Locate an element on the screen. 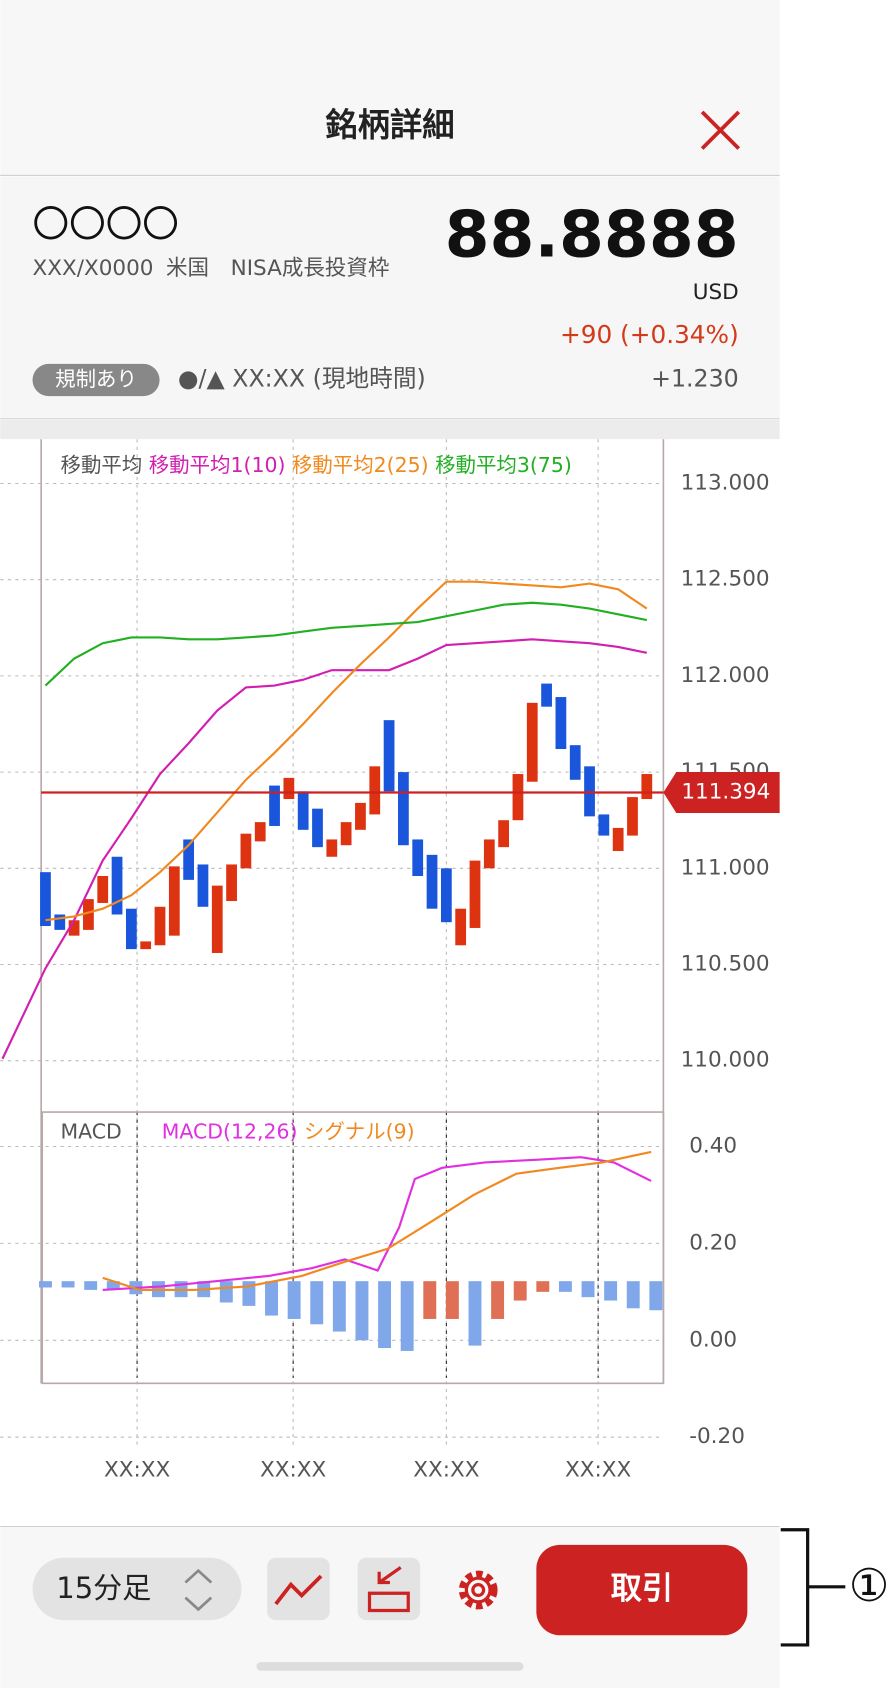 This screenshot has height=1688, width=894. status: ●/▲ XX:XX (現地時間) is located at coordinates (302, 379).